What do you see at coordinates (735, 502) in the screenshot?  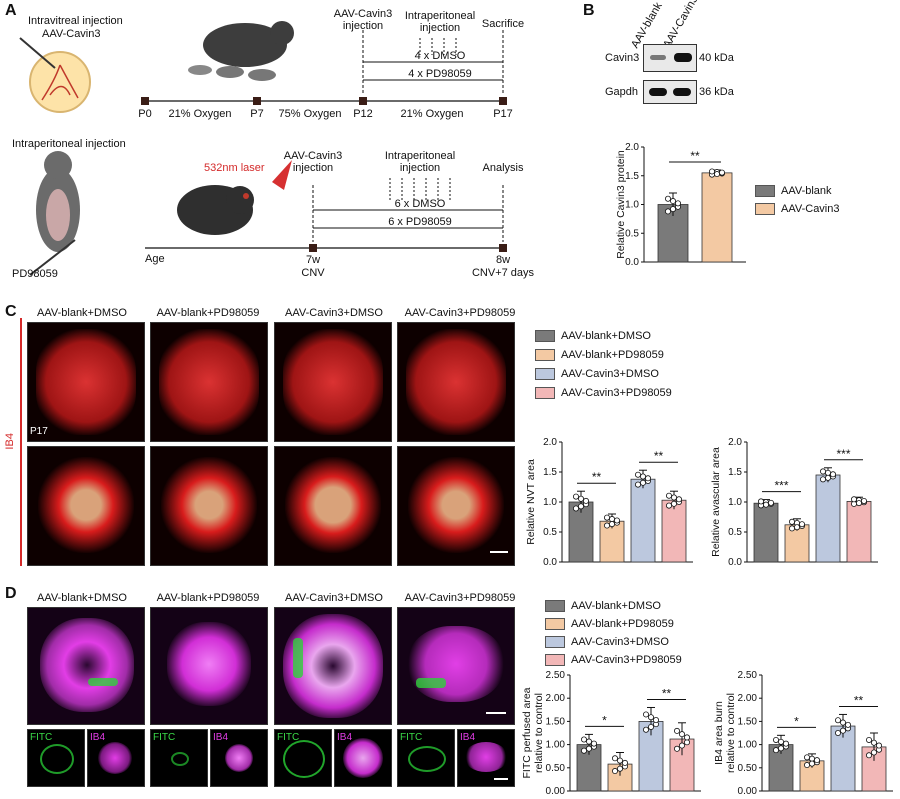 I see `y-tick-label: 1.0` at bounding box center [735, 502].